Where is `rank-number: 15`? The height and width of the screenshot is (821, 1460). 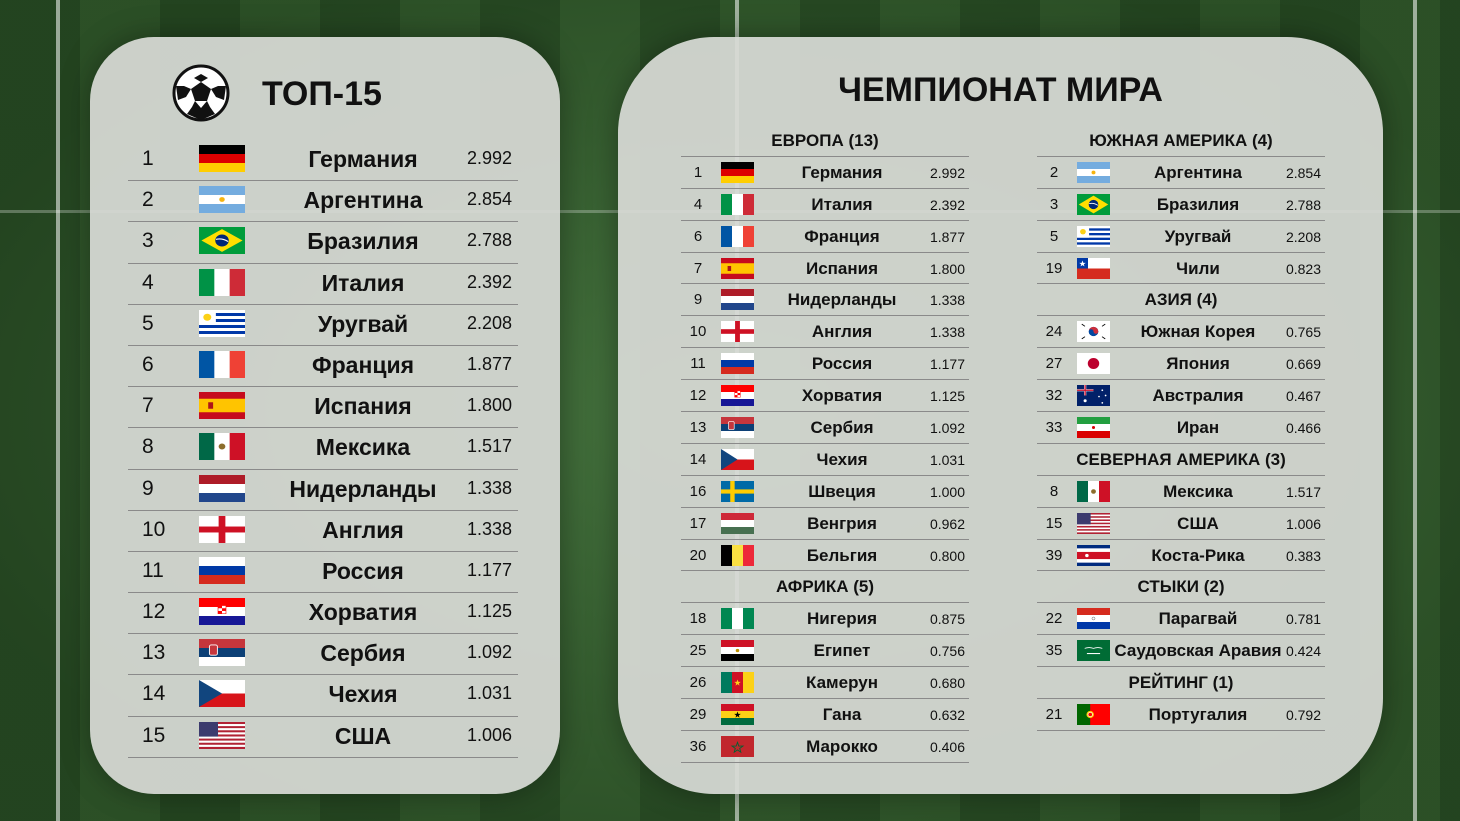 rank-number: 15 is located at coordinates (154, 735).